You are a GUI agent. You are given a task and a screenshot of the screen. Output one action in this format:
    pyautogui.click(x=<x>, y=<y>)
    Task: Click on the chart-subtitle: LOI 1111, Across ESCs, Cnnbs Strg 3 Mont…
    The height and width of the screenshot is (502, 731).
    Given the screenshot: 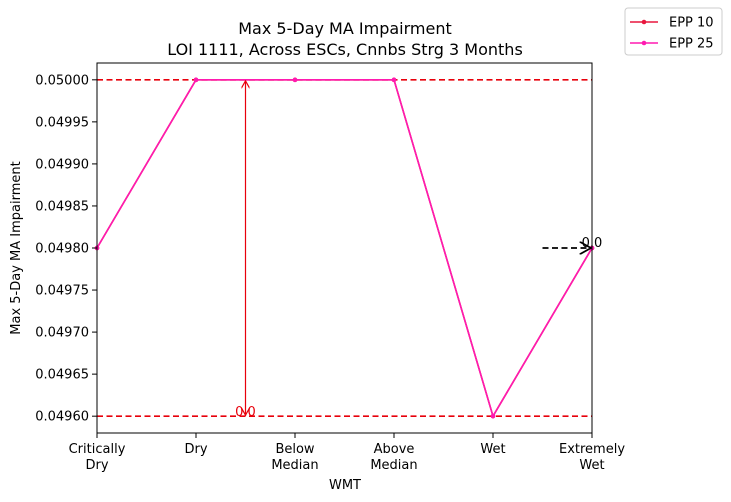 What is the action you would take?
    pyautogui.click(x=345, y=49)
    